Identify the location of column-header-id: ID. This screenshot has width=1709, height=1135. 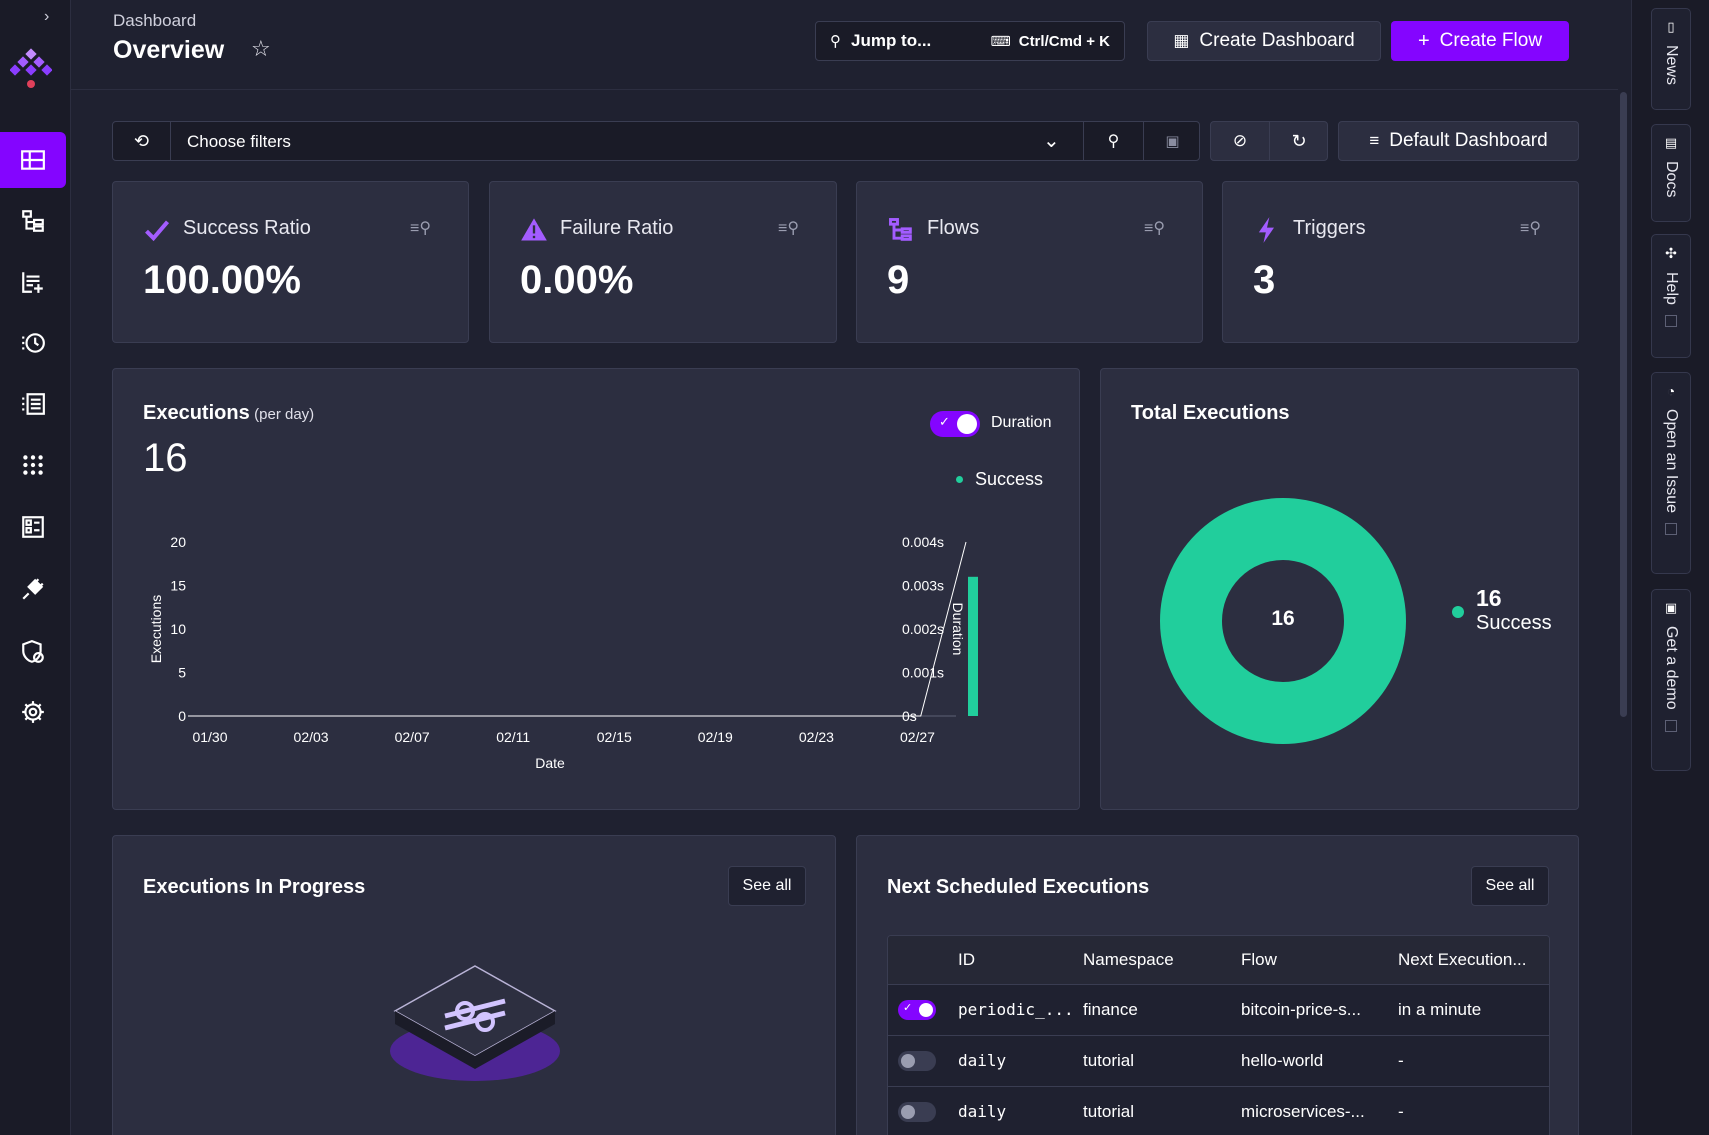
(966, 959).